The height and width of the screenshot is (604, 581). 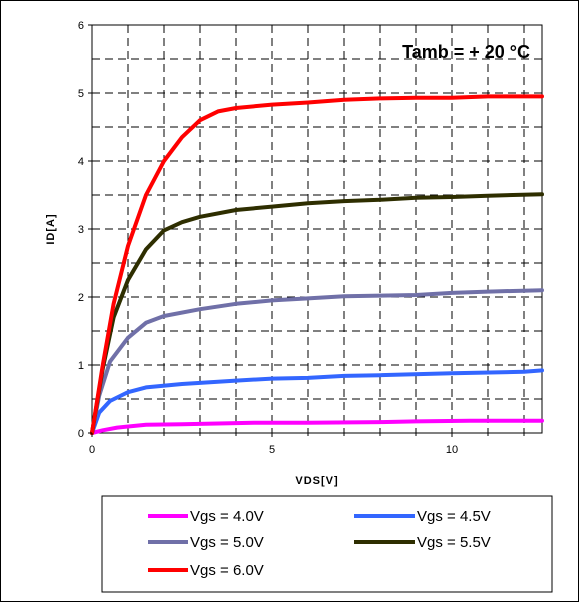 I want to click on x-tick-label: 10, so click(x=452, y=450).